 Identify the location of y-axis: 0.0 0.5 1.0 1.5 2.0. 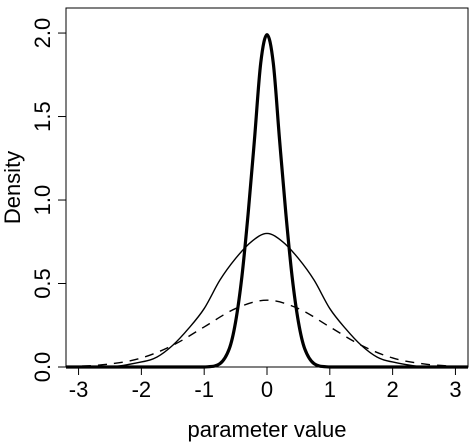
(48, 200).